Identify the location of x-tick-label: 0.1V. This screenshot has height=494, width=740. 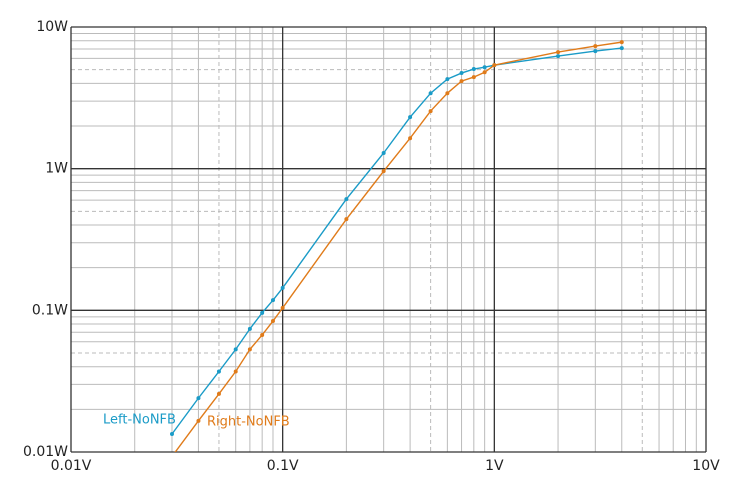
(283, 466).